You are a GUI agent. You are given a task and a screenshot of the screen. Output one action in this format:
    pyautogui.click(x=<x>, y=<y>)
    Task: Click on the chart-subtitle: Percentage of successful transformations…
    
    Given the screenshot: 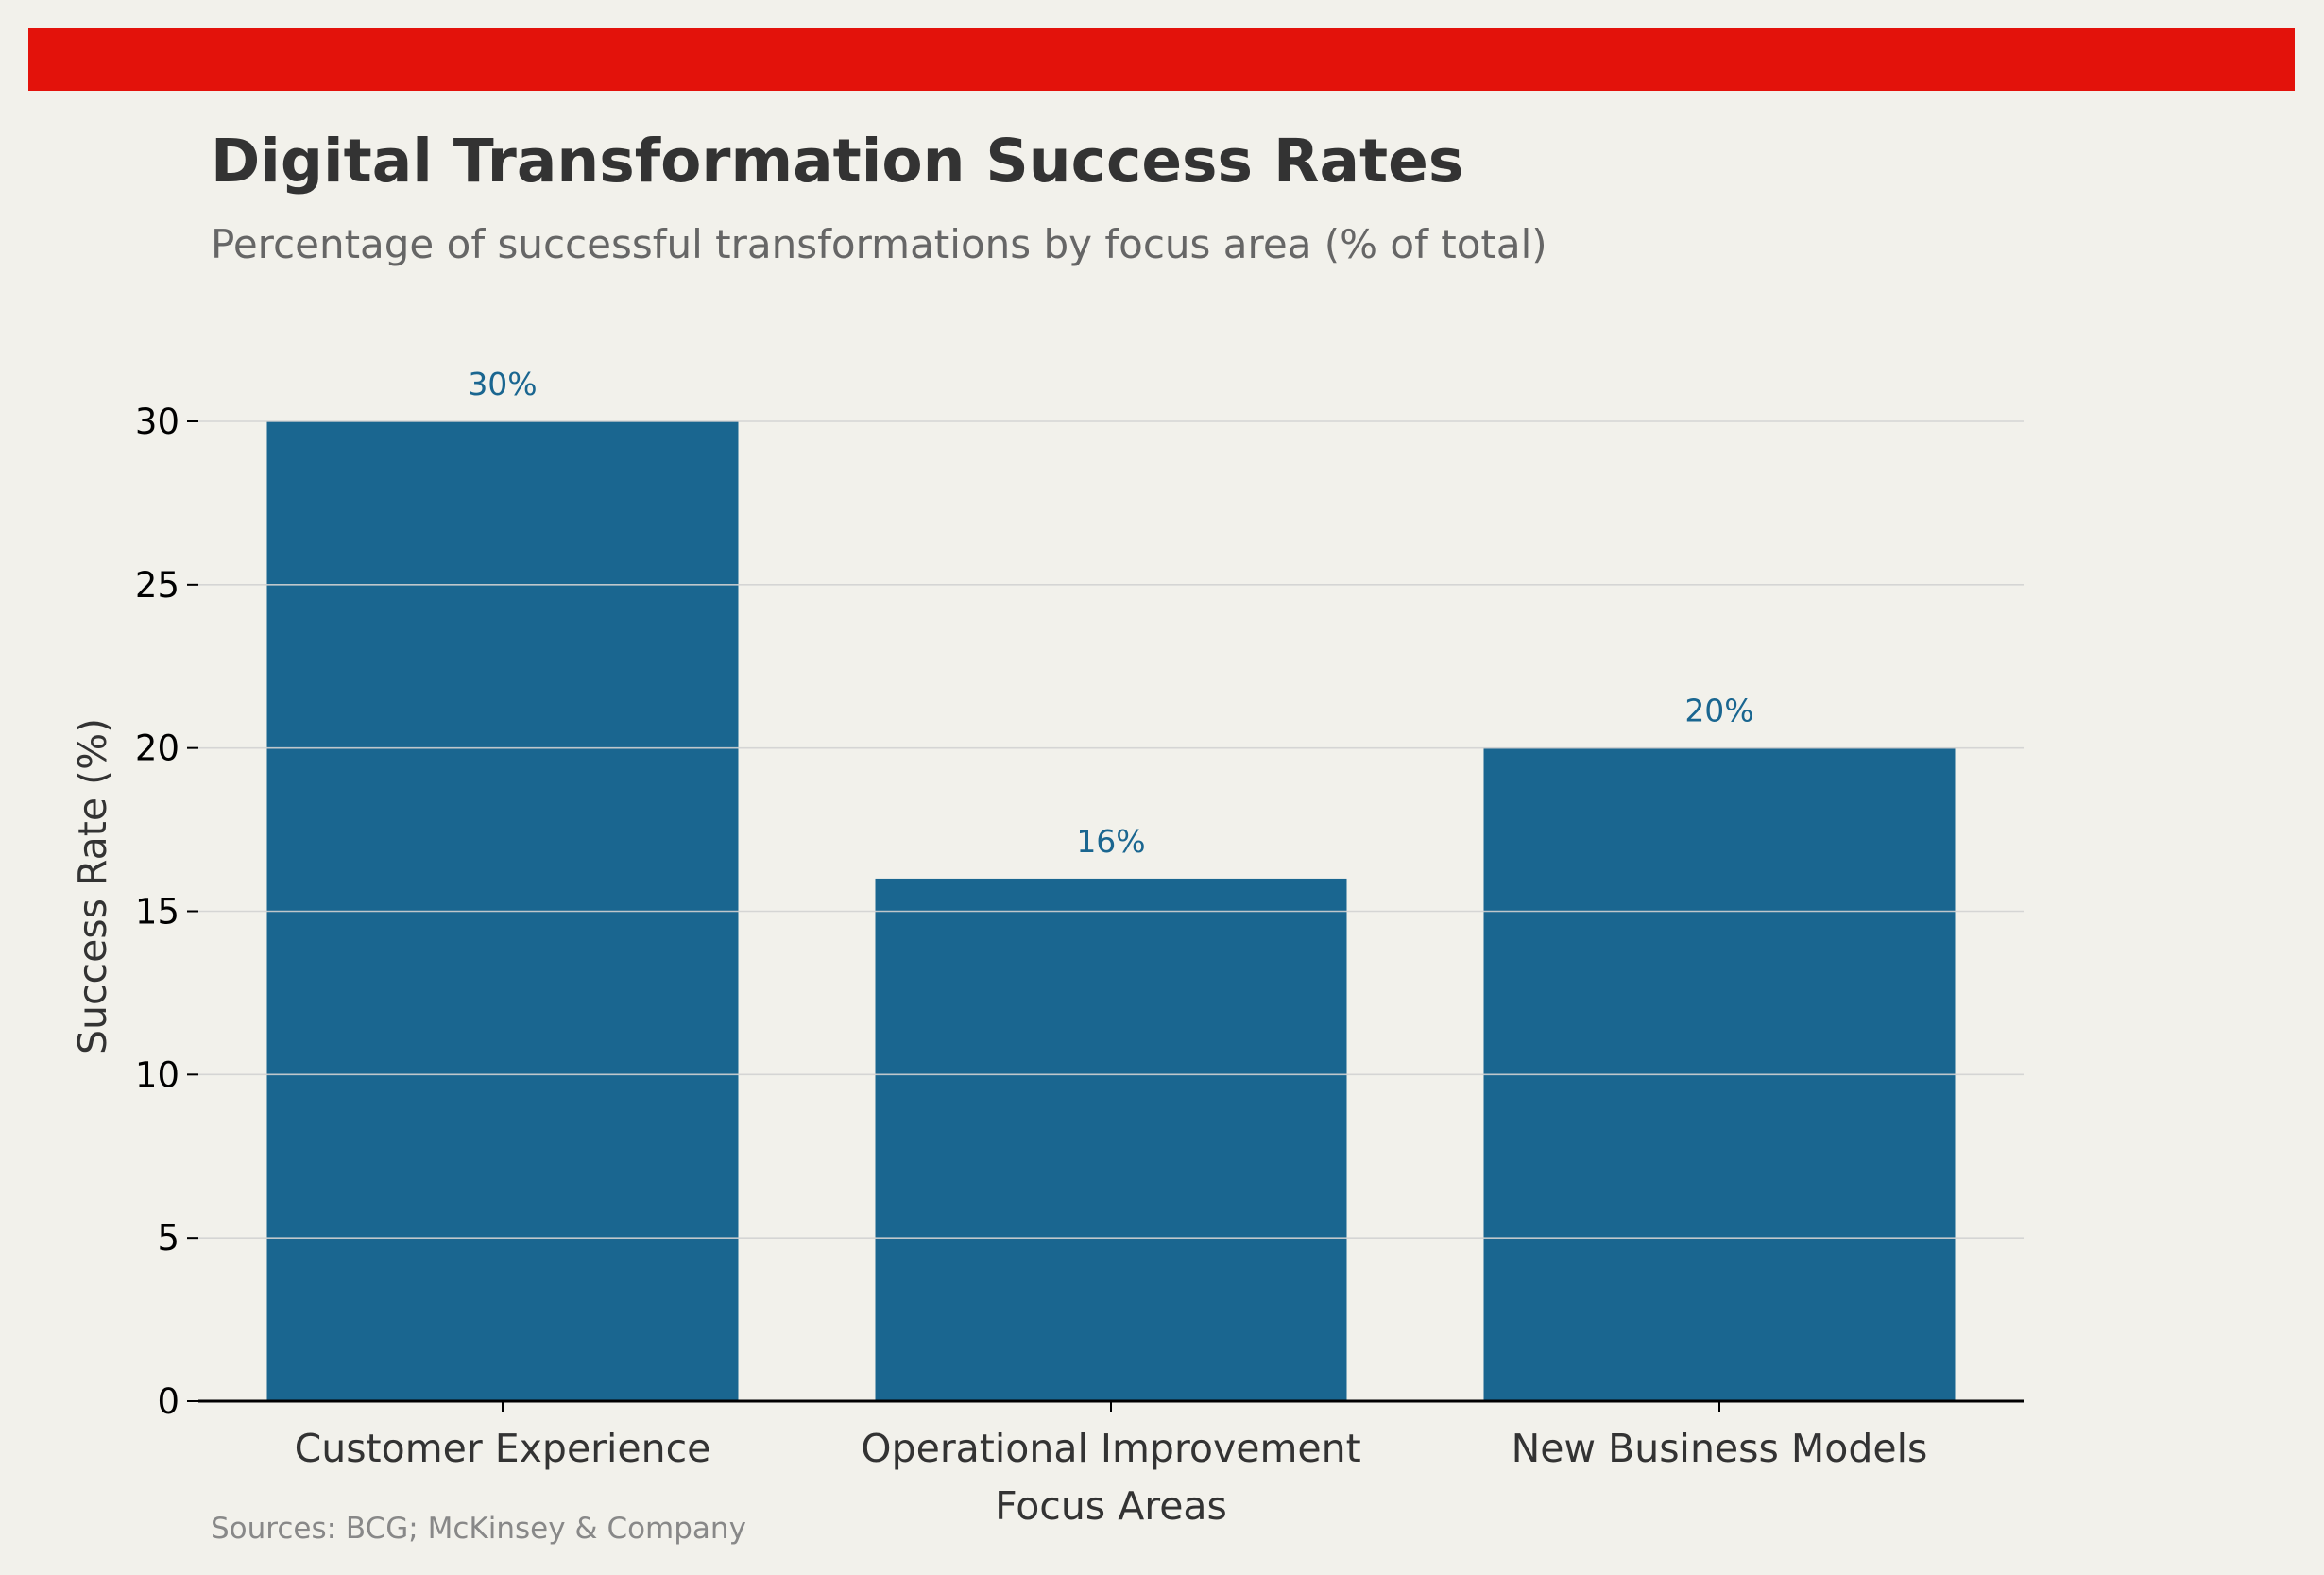 What is the action you would take?
    pyautogui.click(x=879, y=244)
    